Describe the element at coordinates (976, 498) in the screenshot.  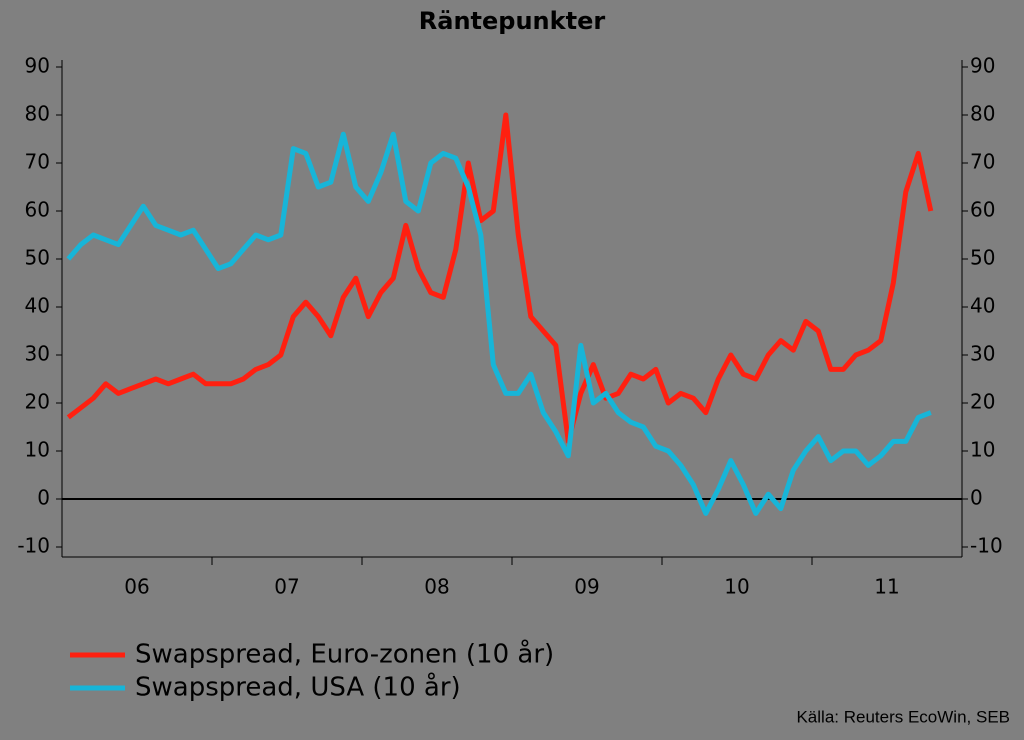
I see `y2-tick-label: 0` at that location.